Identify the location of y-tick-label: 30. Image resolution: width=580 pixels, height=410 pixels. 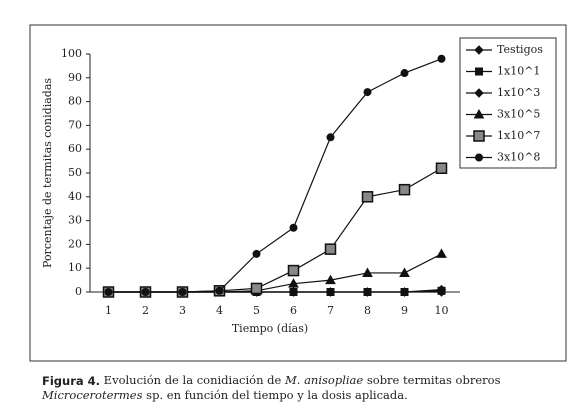
(75, 220).